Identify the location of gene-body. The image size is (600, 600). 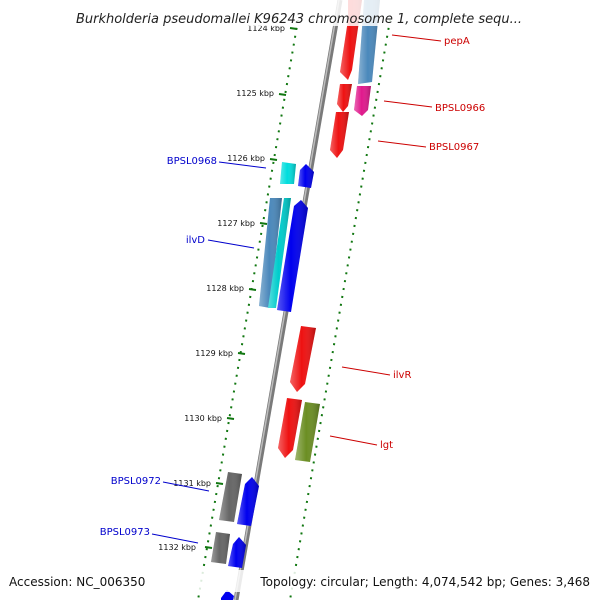
(227, 595).